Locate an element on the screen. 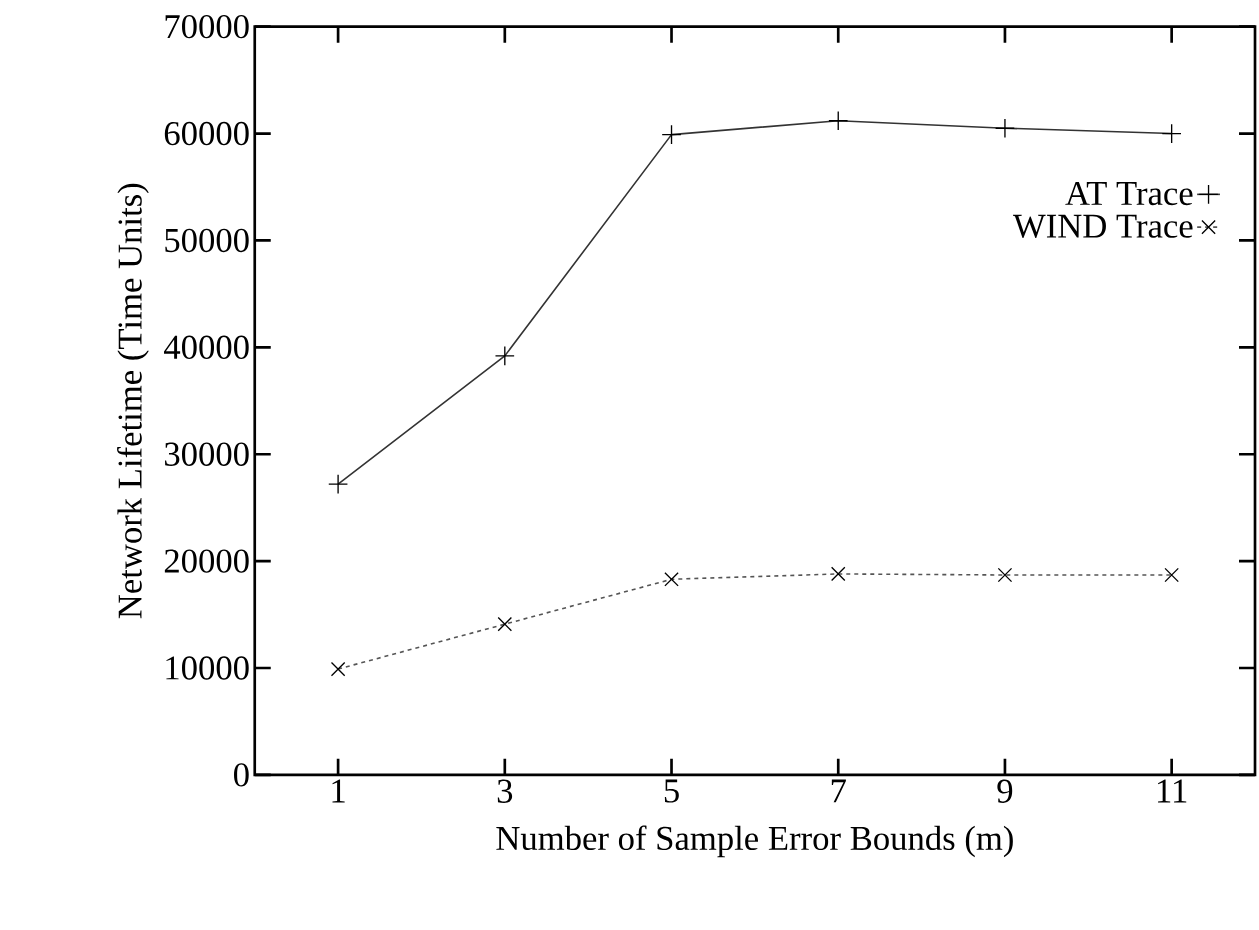 This screenshot has width=1259, height=930. y-tick-label: 50000 is located at coordinates (207, 240).